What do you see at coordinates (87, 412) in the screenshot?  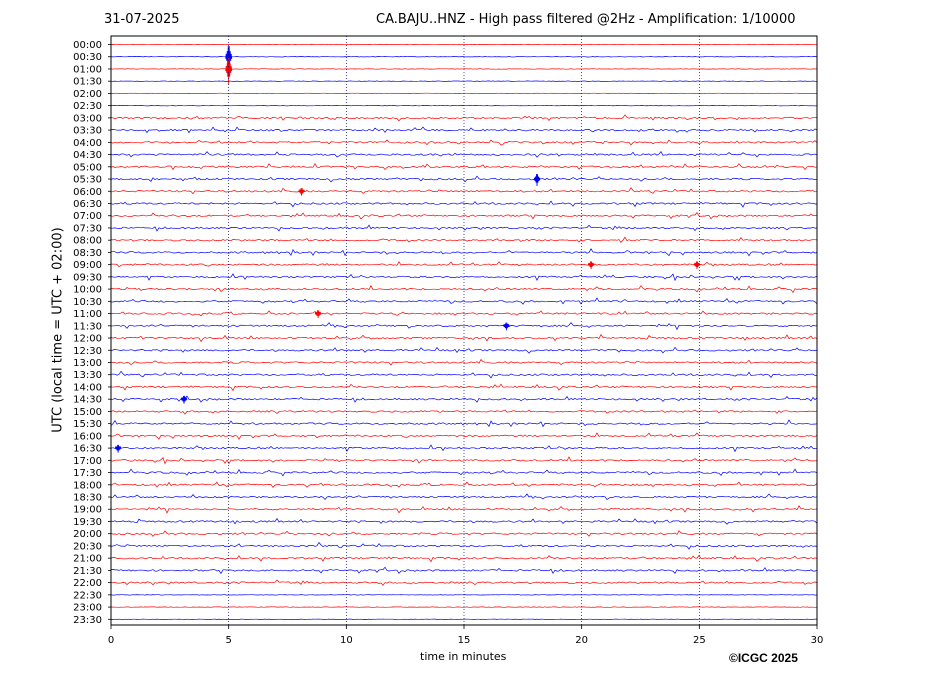 I see `row-label-1500: 15:00` at bounding box center [87, 412].